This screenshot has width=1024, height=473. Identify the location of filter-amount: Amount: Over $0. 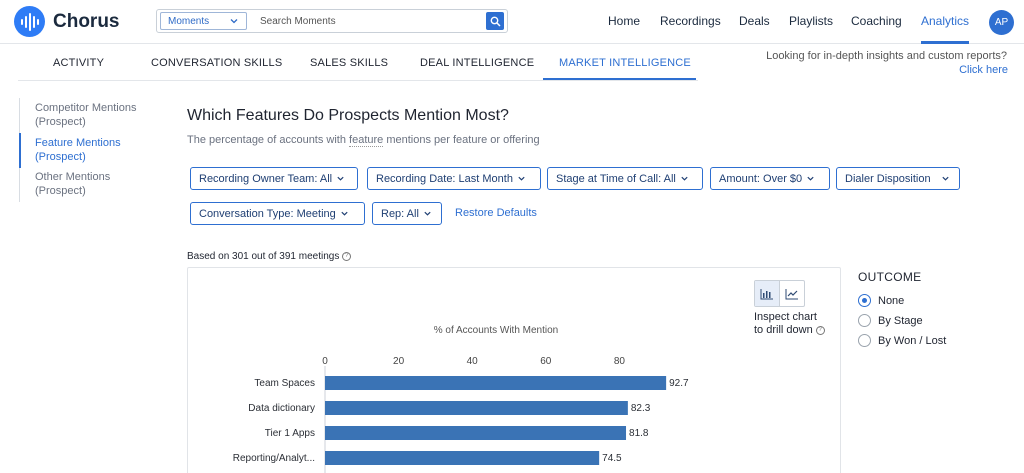
(770, 178).